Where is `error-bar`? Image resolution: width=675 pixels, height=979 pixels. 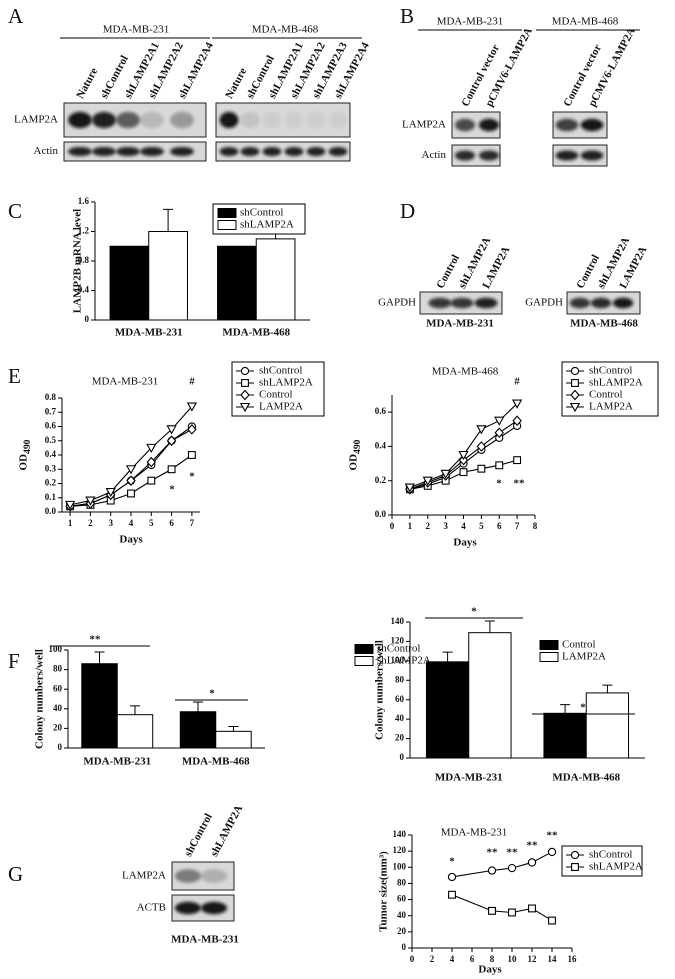
error-bar is located at coordinates (447, 656).